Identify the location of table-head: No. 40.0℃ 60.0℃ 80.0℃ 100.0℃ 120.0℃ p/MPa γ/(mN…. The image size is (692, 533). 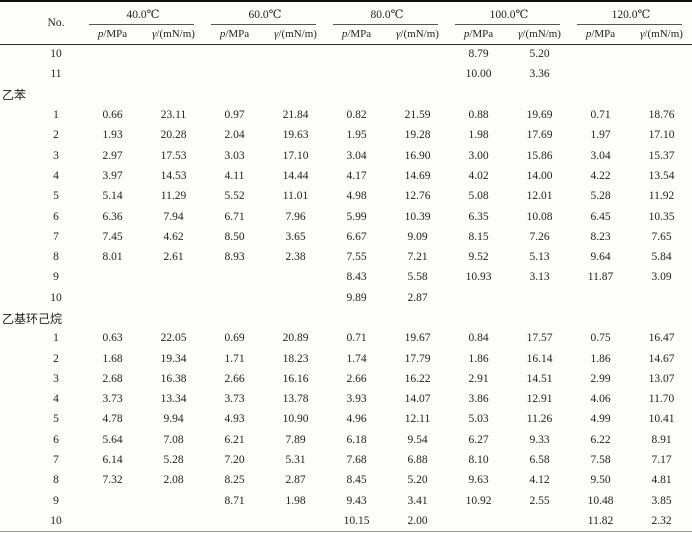
(346, 23).